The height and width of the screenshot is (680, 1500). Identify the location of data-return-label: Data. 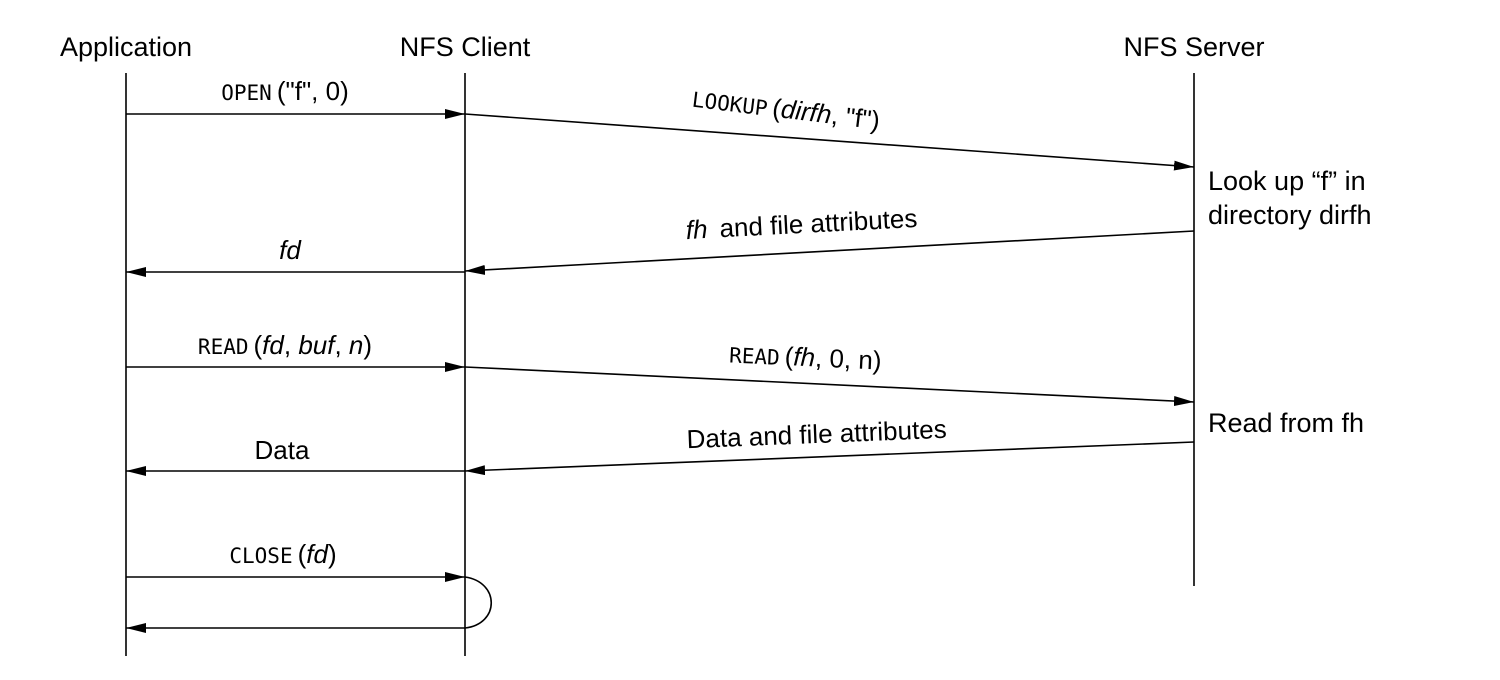
(282, 450).